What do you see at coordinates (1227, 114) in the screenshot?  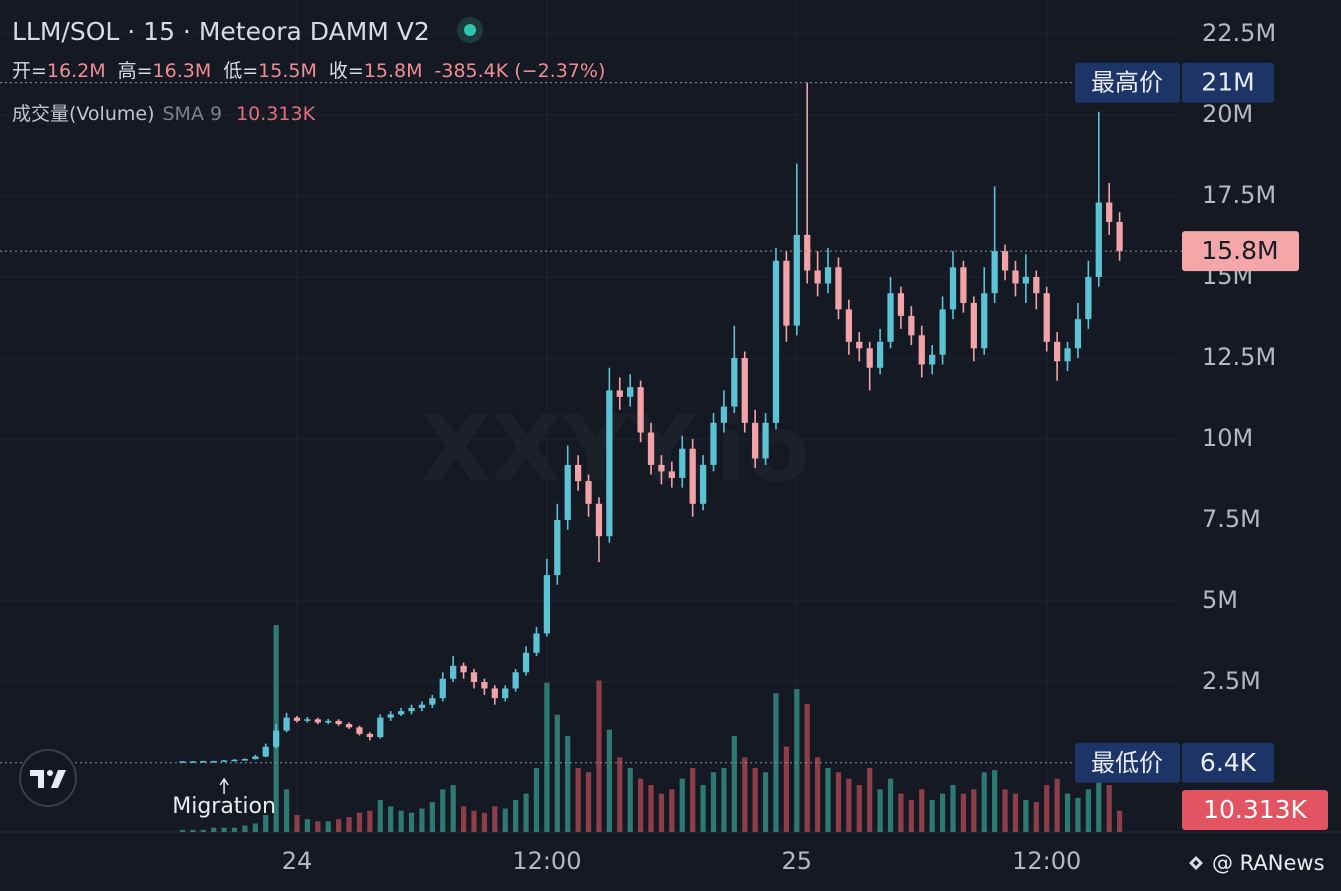 I see `y-tick-label: 20M` at bounding box center [1227, 114].